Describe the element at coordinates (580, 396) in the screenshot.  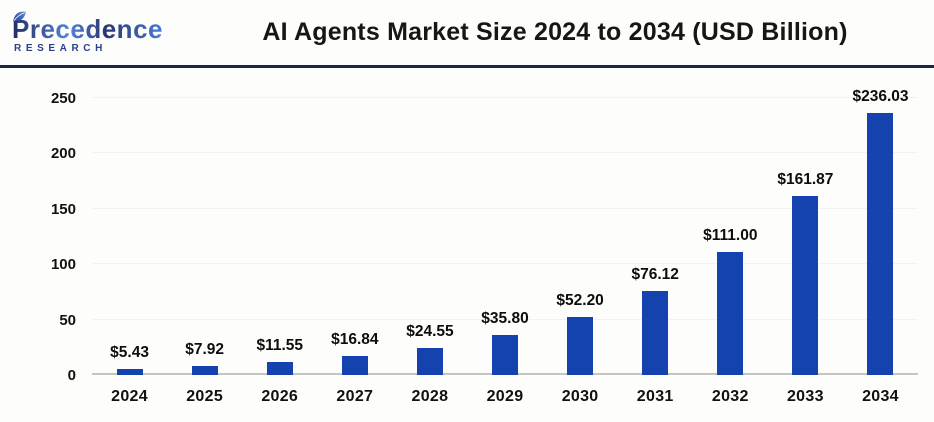
I see `x-axis-tick-label: 2030` at that location.